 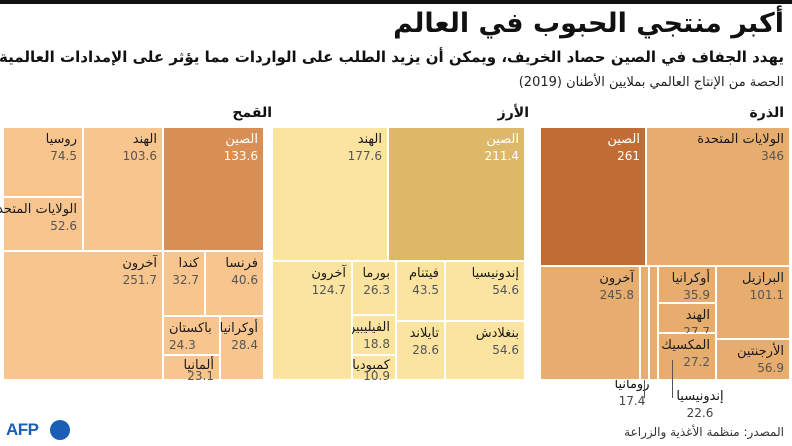 What do you see at coordinates (697, 315) in the screenshot?
I see `treemap-label-corn-5: الهند` at bounding box center [697, 315].